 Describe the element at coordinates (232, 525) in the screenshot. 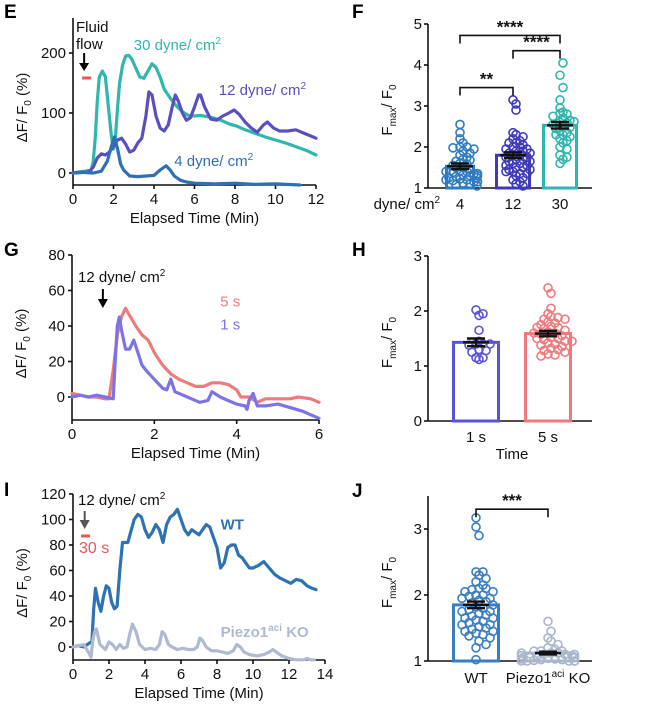

I see `series-label-text: WT` at that location.